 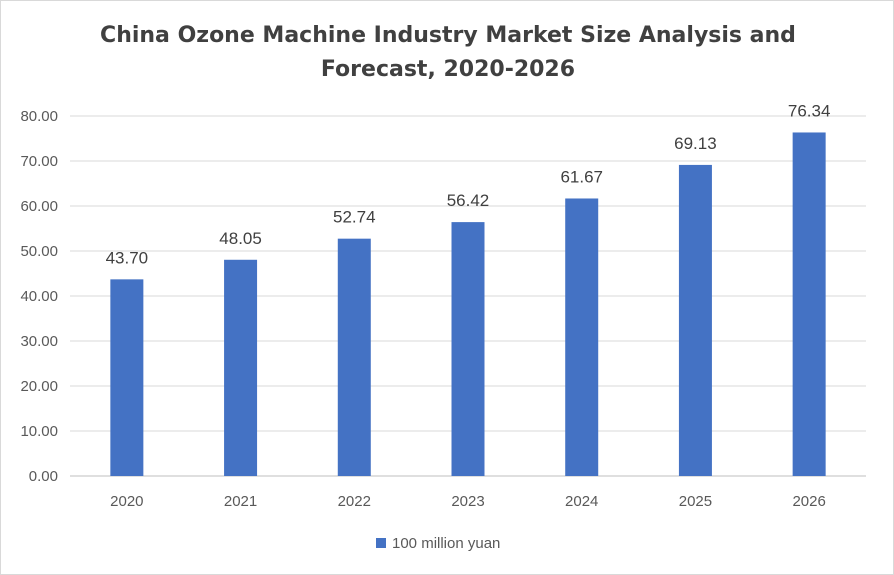 I want to click on y-tick-label: 0.00, so click(x=43, y=476).